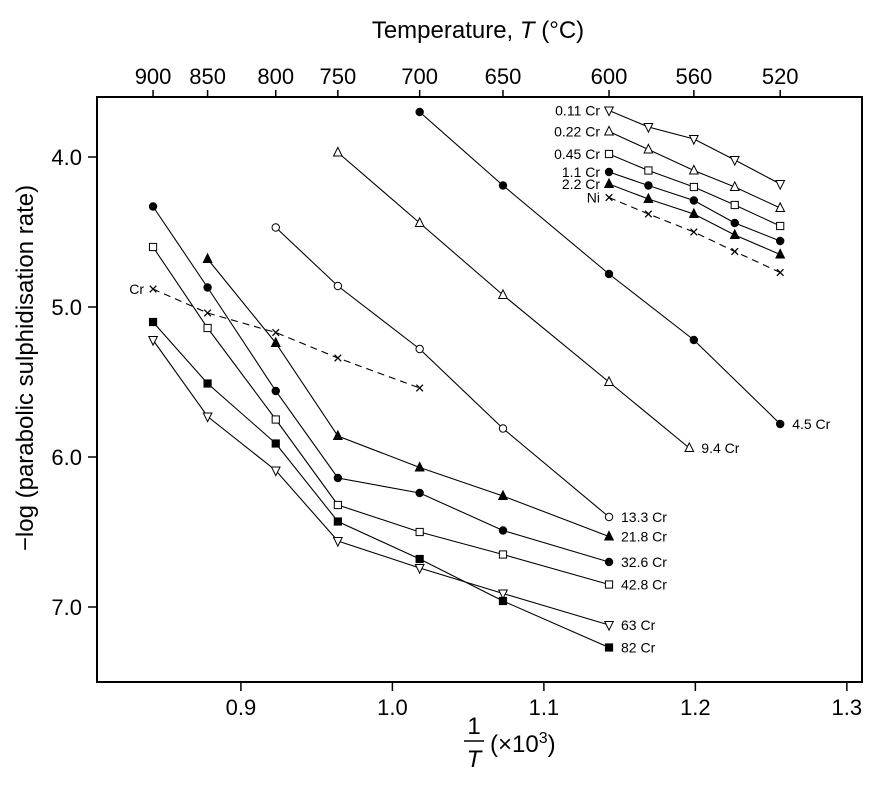  What do you see at coordinates (577, 132) in the screenshot?
I see `series-0-22-cr-label: 0.22 Cr` at bounding box center [577, 132].